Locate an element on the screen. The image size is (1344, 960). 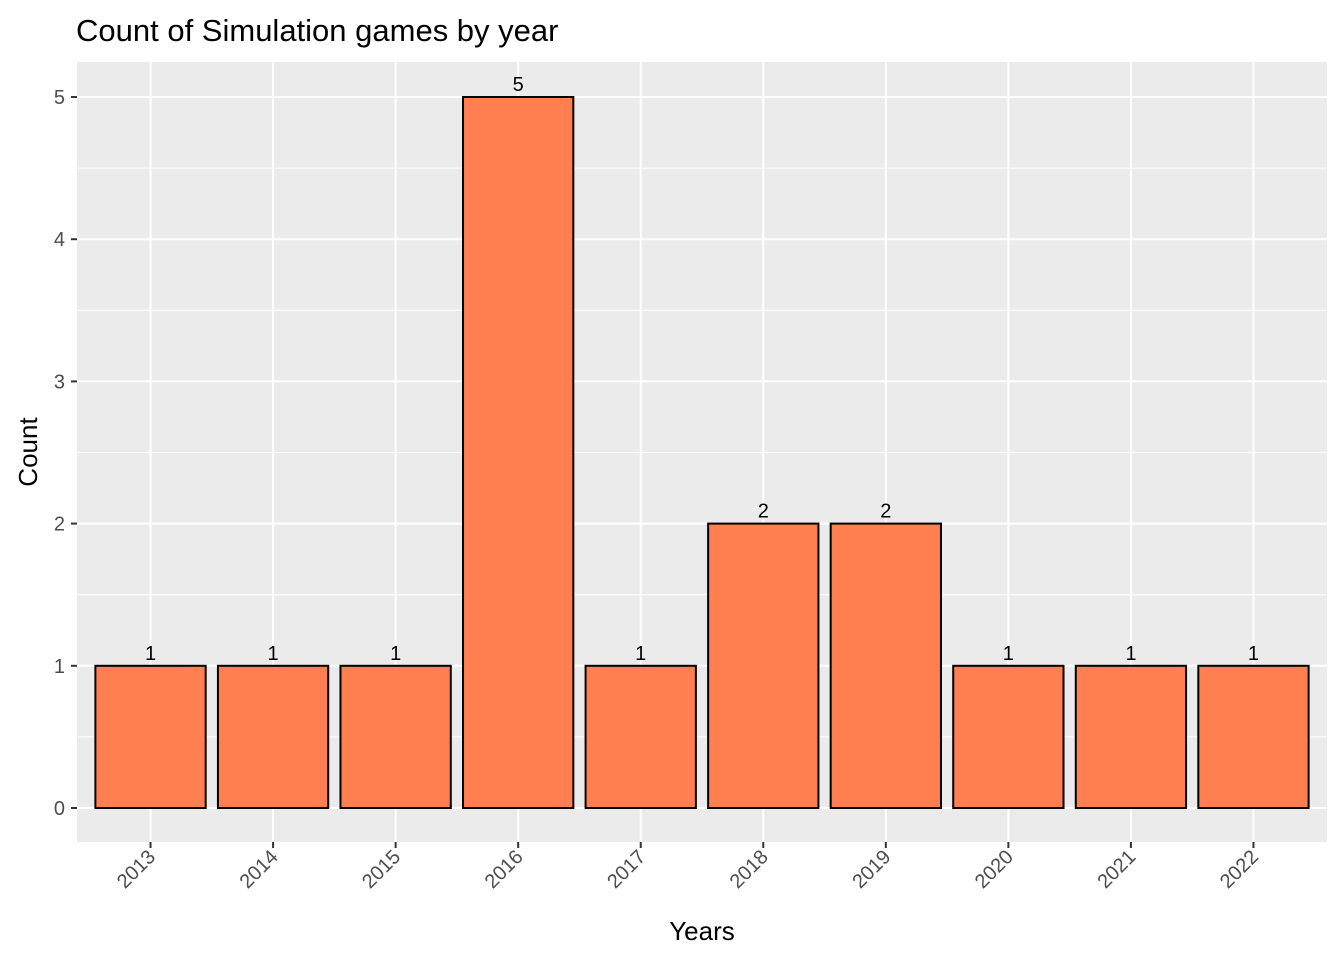
y-tick-label: 5 is located at coordinates (59, 98).